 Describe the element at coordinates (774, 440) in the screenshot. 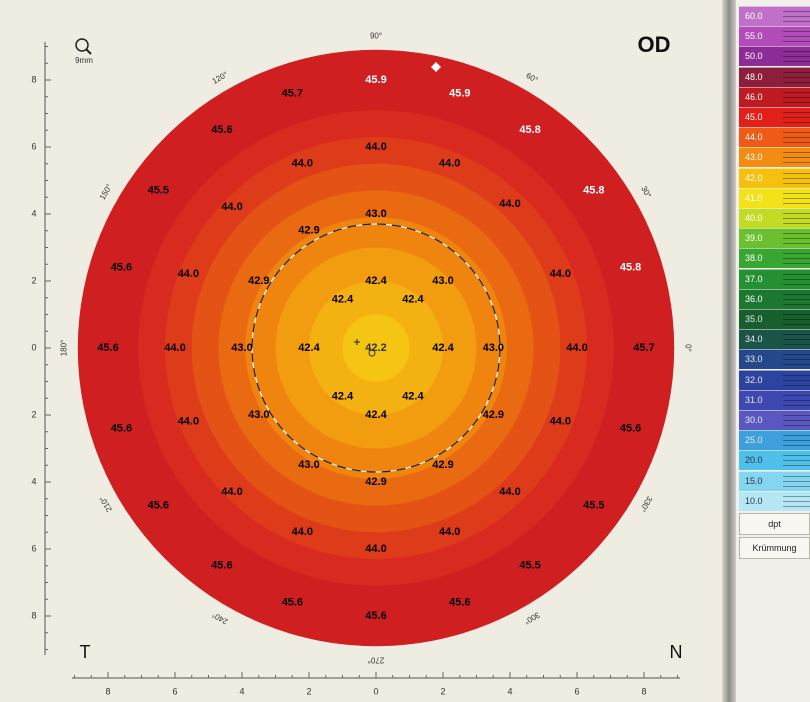

I see `scale-swatch: 25.0` at that location.